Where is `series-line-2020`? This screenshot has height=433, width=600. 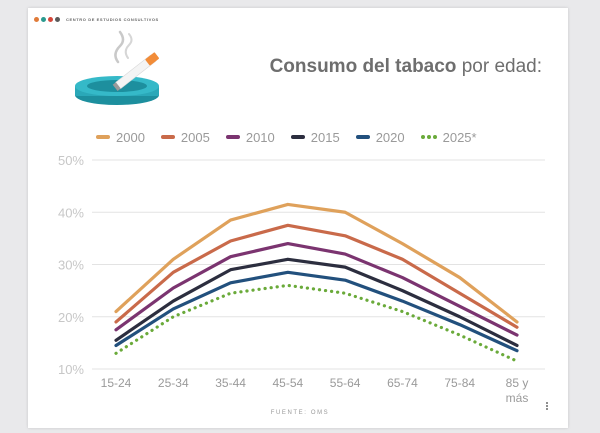
series-line-2020 is located at coordinates (316, 311).